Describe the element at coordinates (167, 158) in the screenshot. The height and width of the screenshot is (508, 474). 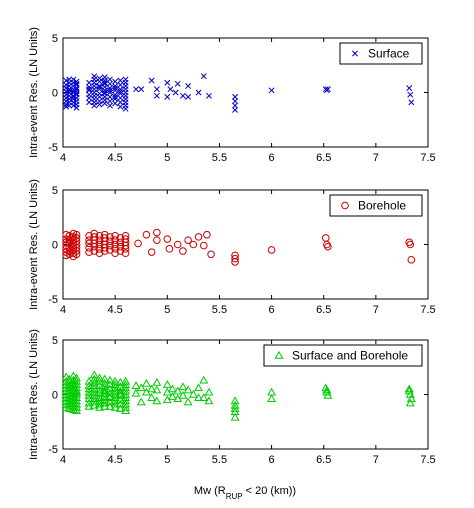
I see `x-tick-label: 5` at that location.